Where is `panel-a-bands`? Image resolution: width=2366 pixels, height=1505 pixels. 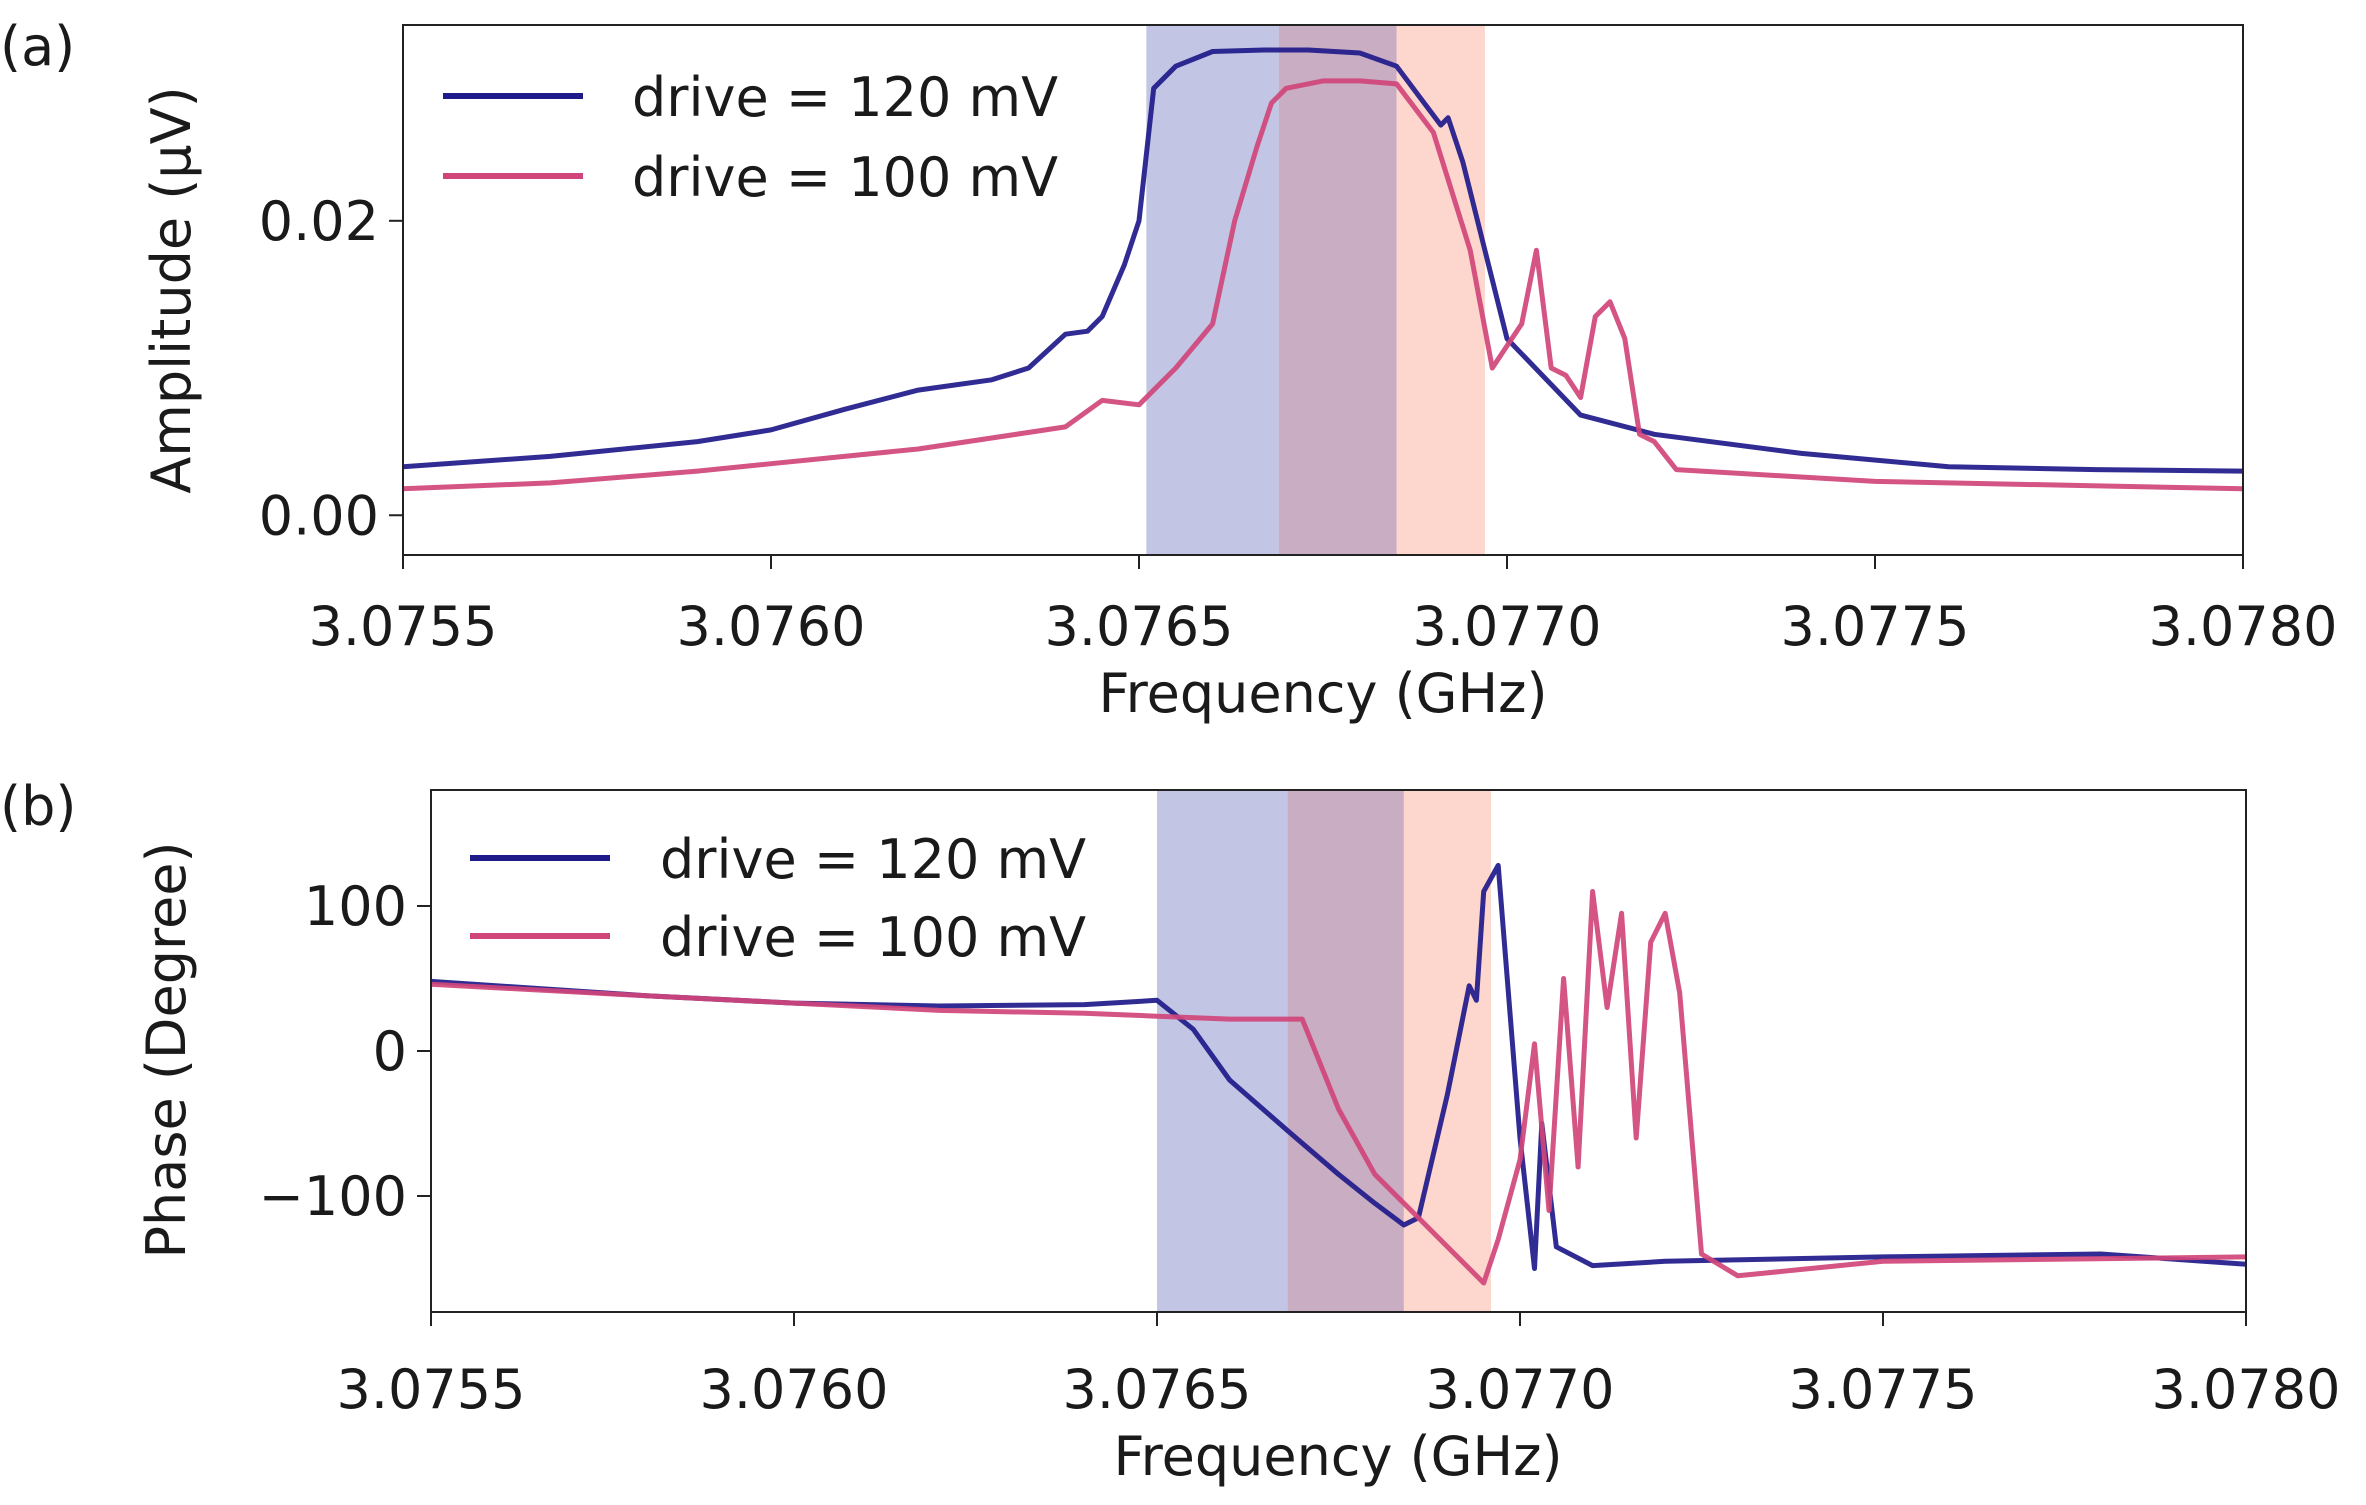 panel-a-bands is located at coordinates (1315, 290).